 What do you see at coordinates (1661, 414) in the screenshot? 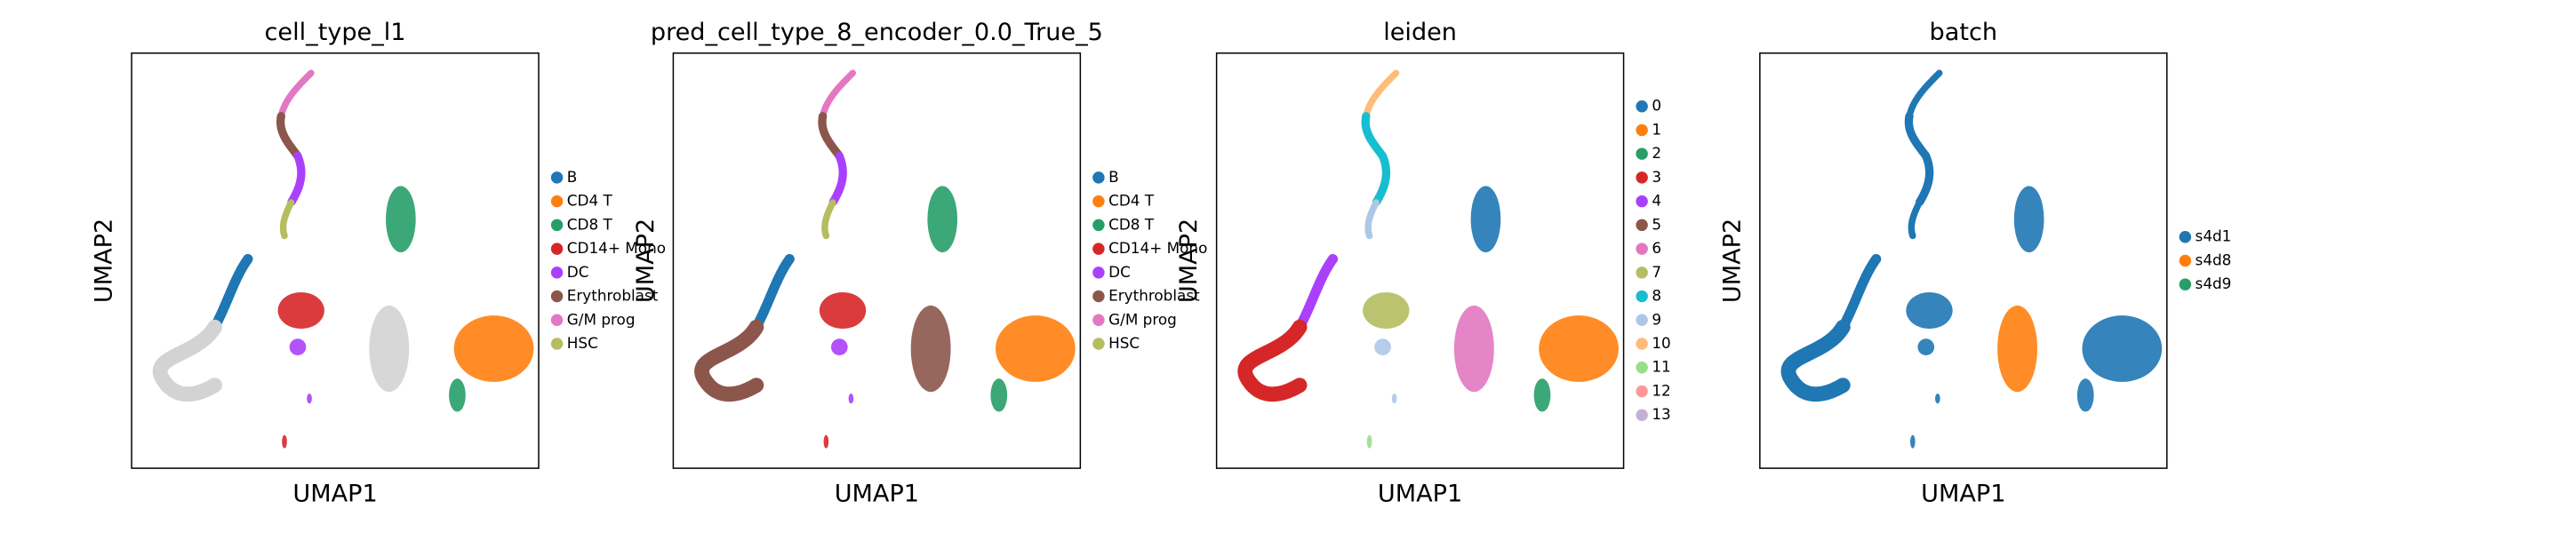
I see `legend-label: 13` at bounding box center [1661, 414].